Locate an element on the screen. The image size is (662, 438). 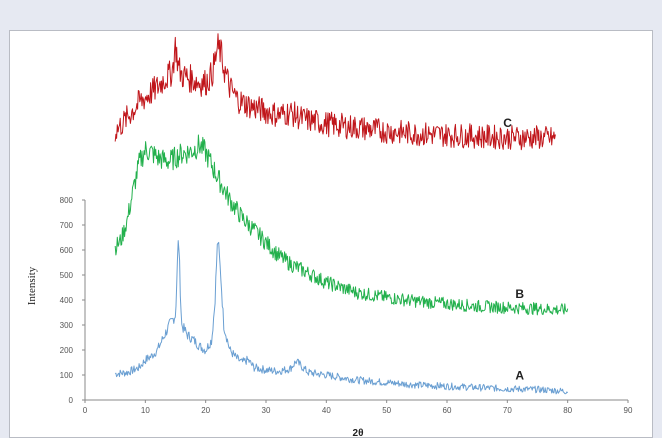
y-tick-label: 300 is located at coordinates (67, 325).